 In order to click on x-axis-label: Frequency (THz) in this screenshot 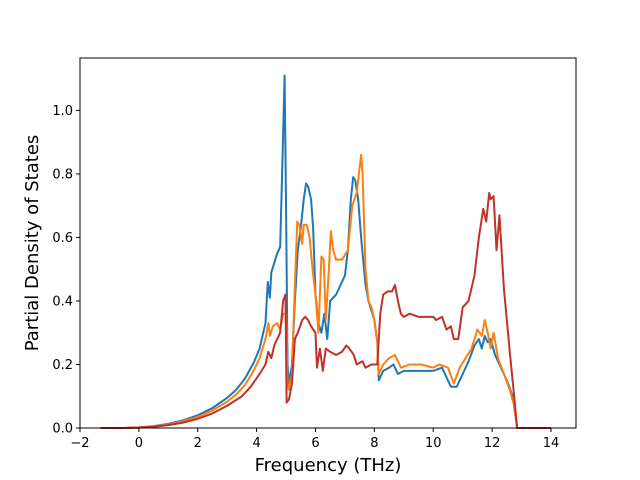, I will do `click(328, 465)`.